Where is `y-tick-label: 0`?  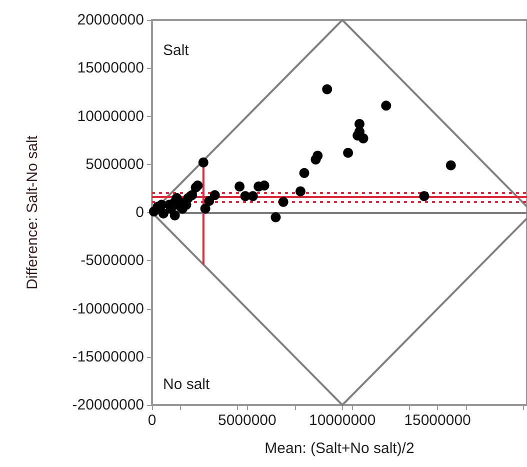 y-tick-label: 0 is located at coordinates (140, 212).